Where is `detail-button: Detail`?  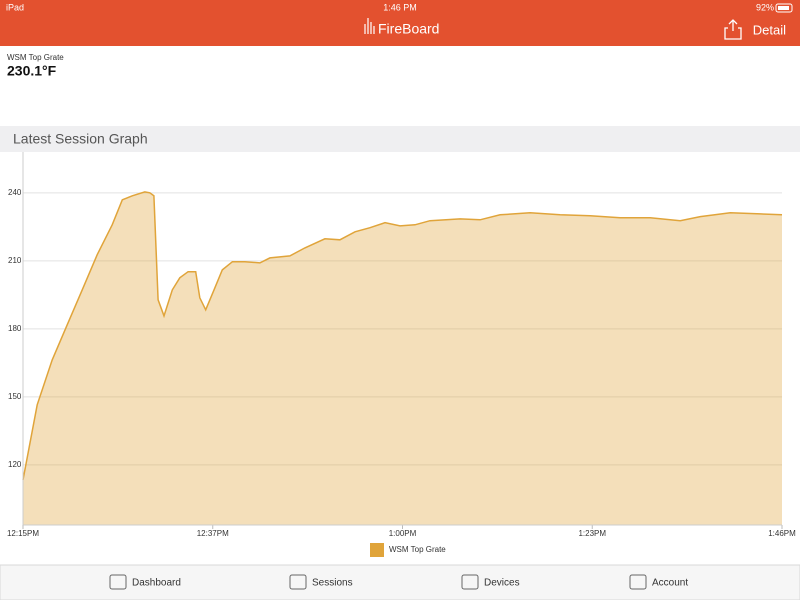
detail-button: Detail is located at coordinates (769, 29).